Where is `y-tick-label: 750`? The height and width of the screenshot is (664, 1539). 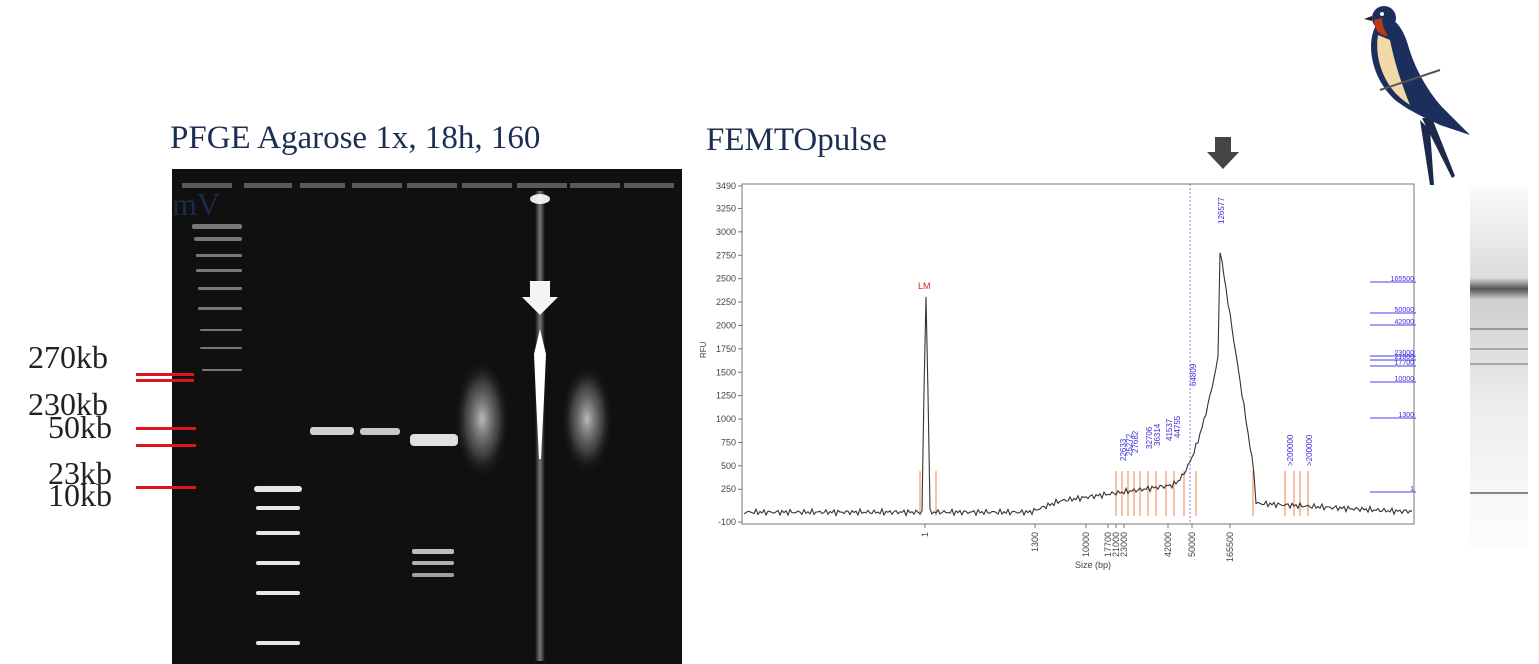 y-tick-label: 750 is located at coordinates (728, 442).